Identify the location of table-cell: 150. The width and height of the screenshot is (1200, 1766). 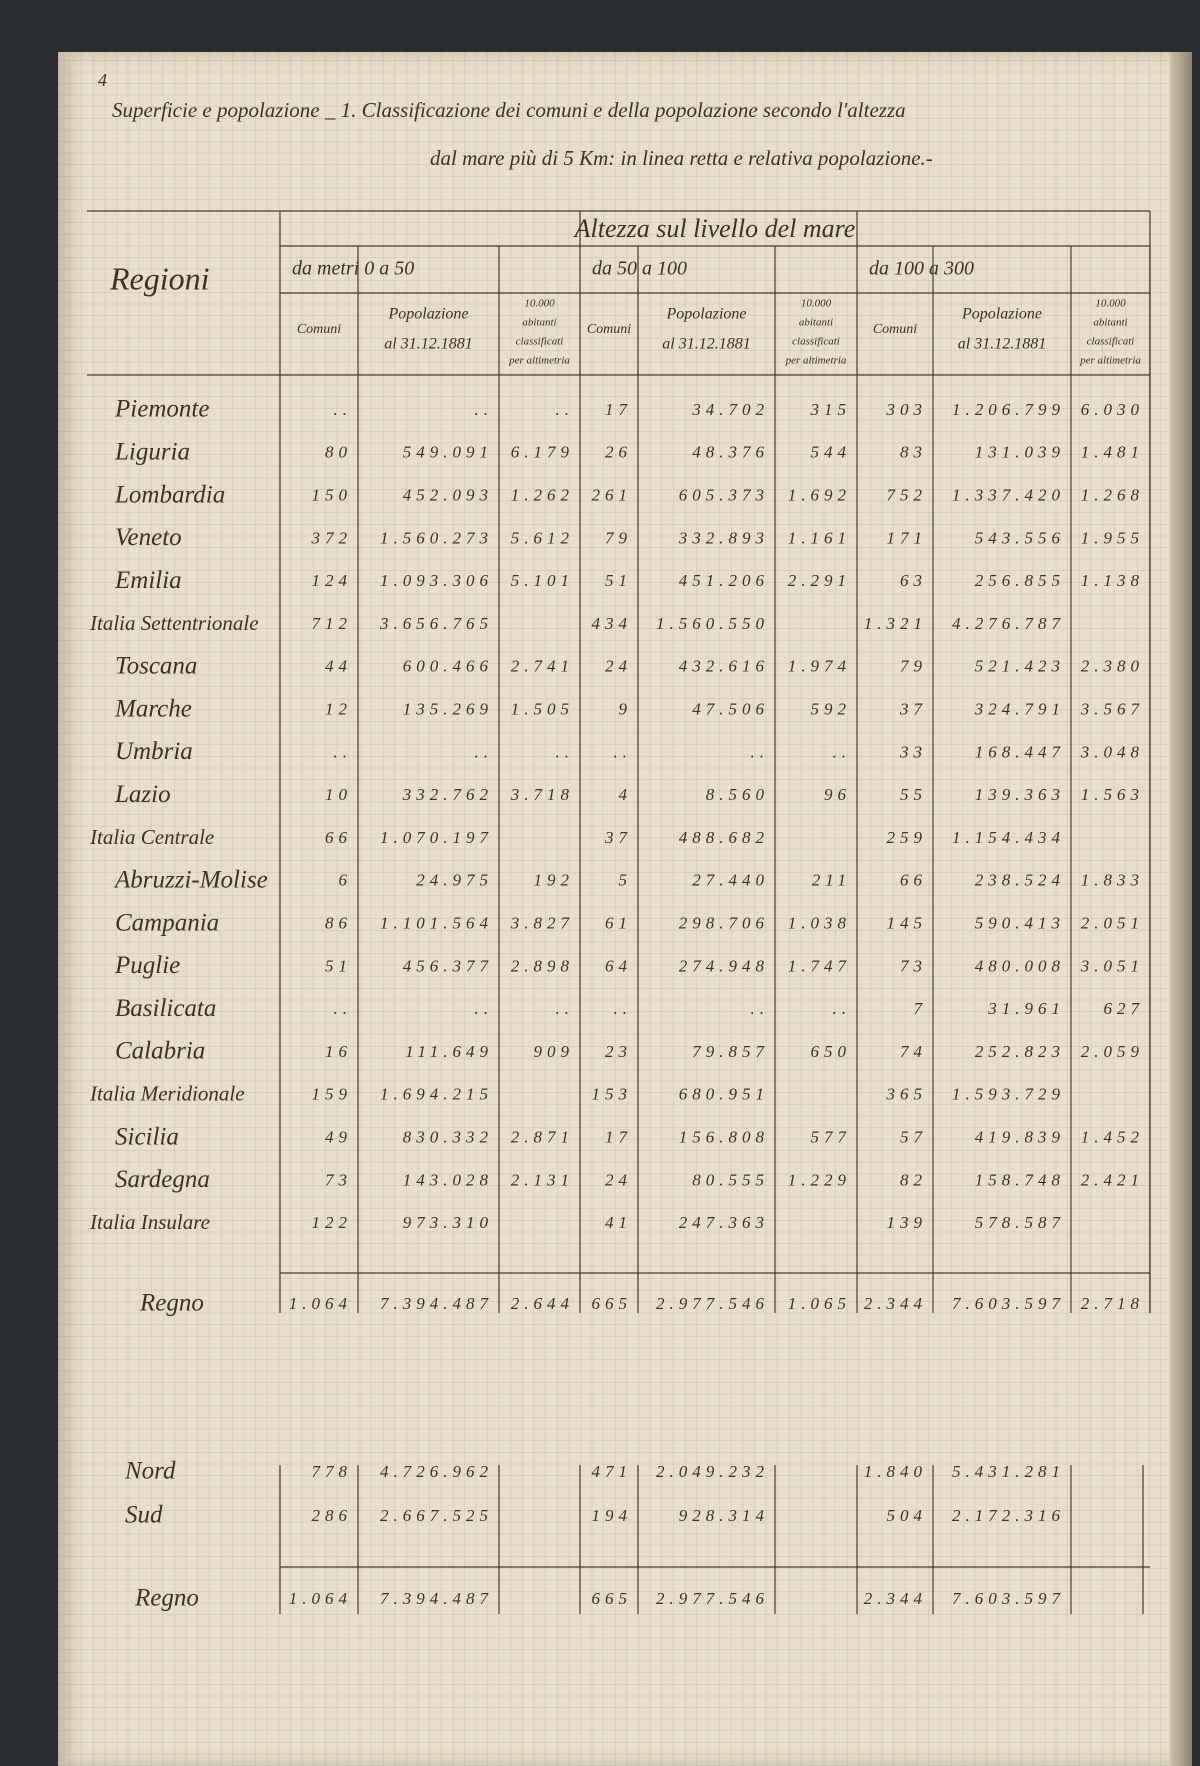
(332, 495).